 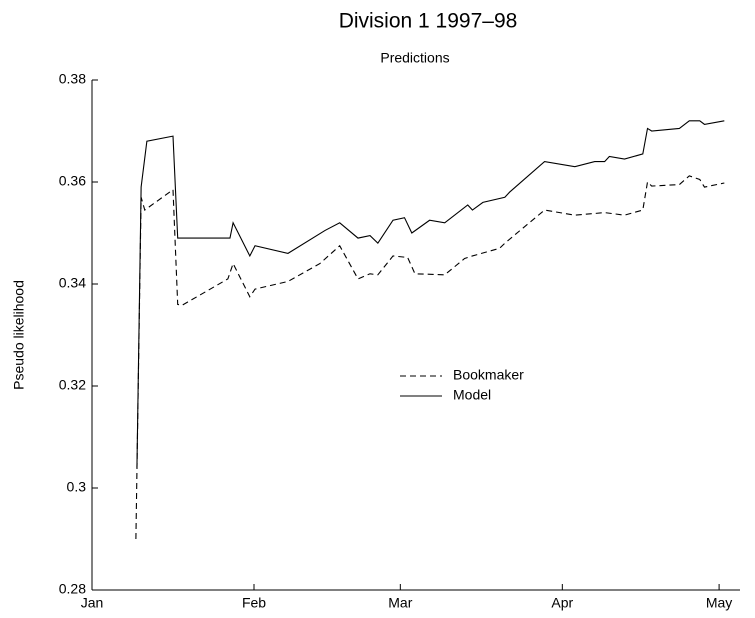 What do you see at coordinates (254, 603) in the screenshot?
I see `x-tick-label: Feb` at bounding box center [254, 603].